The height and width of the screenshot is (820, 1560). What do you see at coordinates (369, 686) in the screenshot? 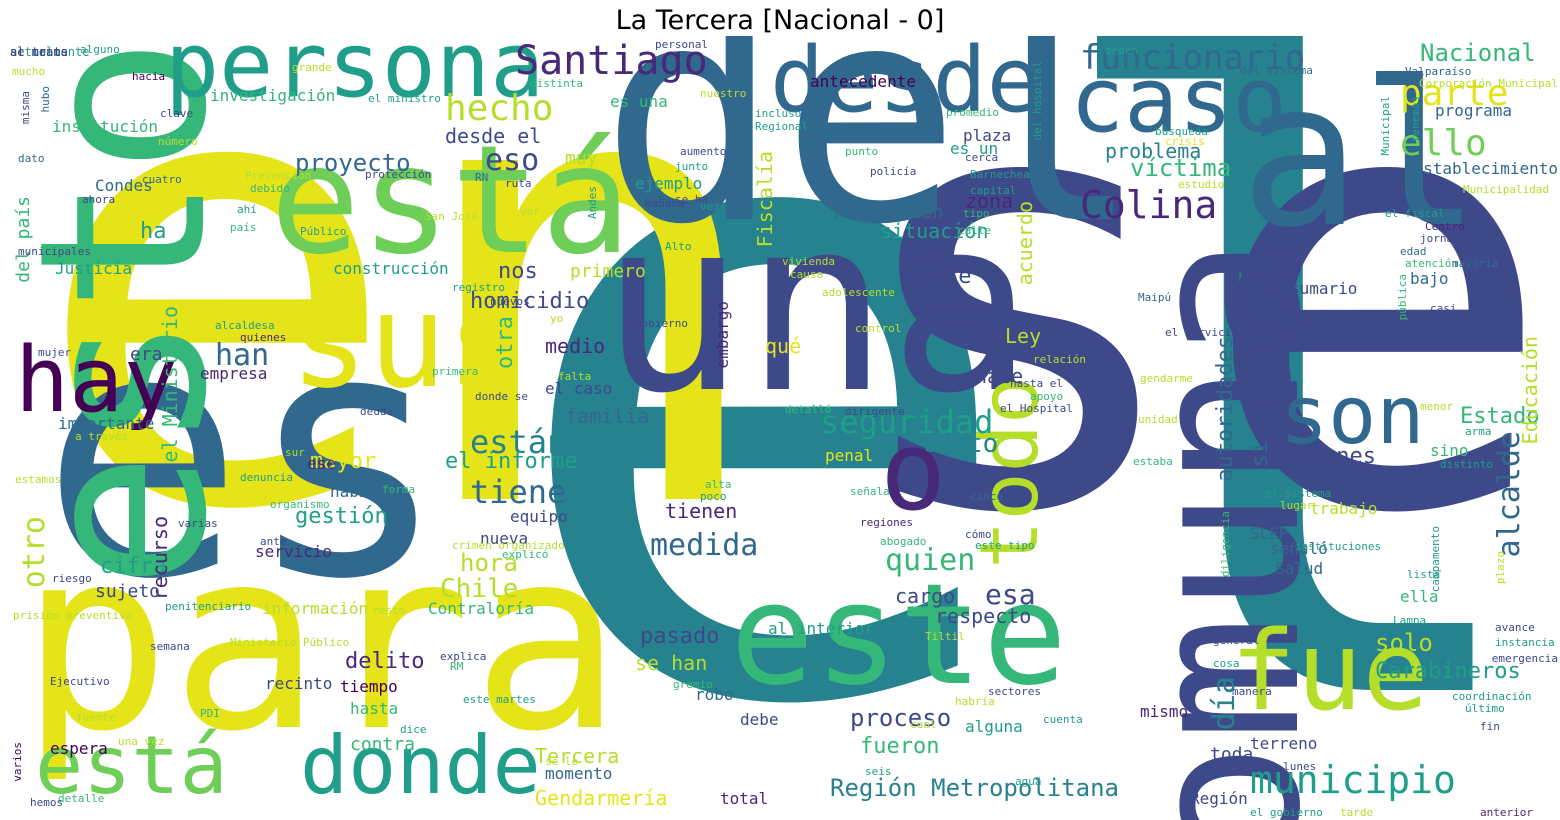
I see `word-tiempo: tiempo` at bounding box center [369, 686].